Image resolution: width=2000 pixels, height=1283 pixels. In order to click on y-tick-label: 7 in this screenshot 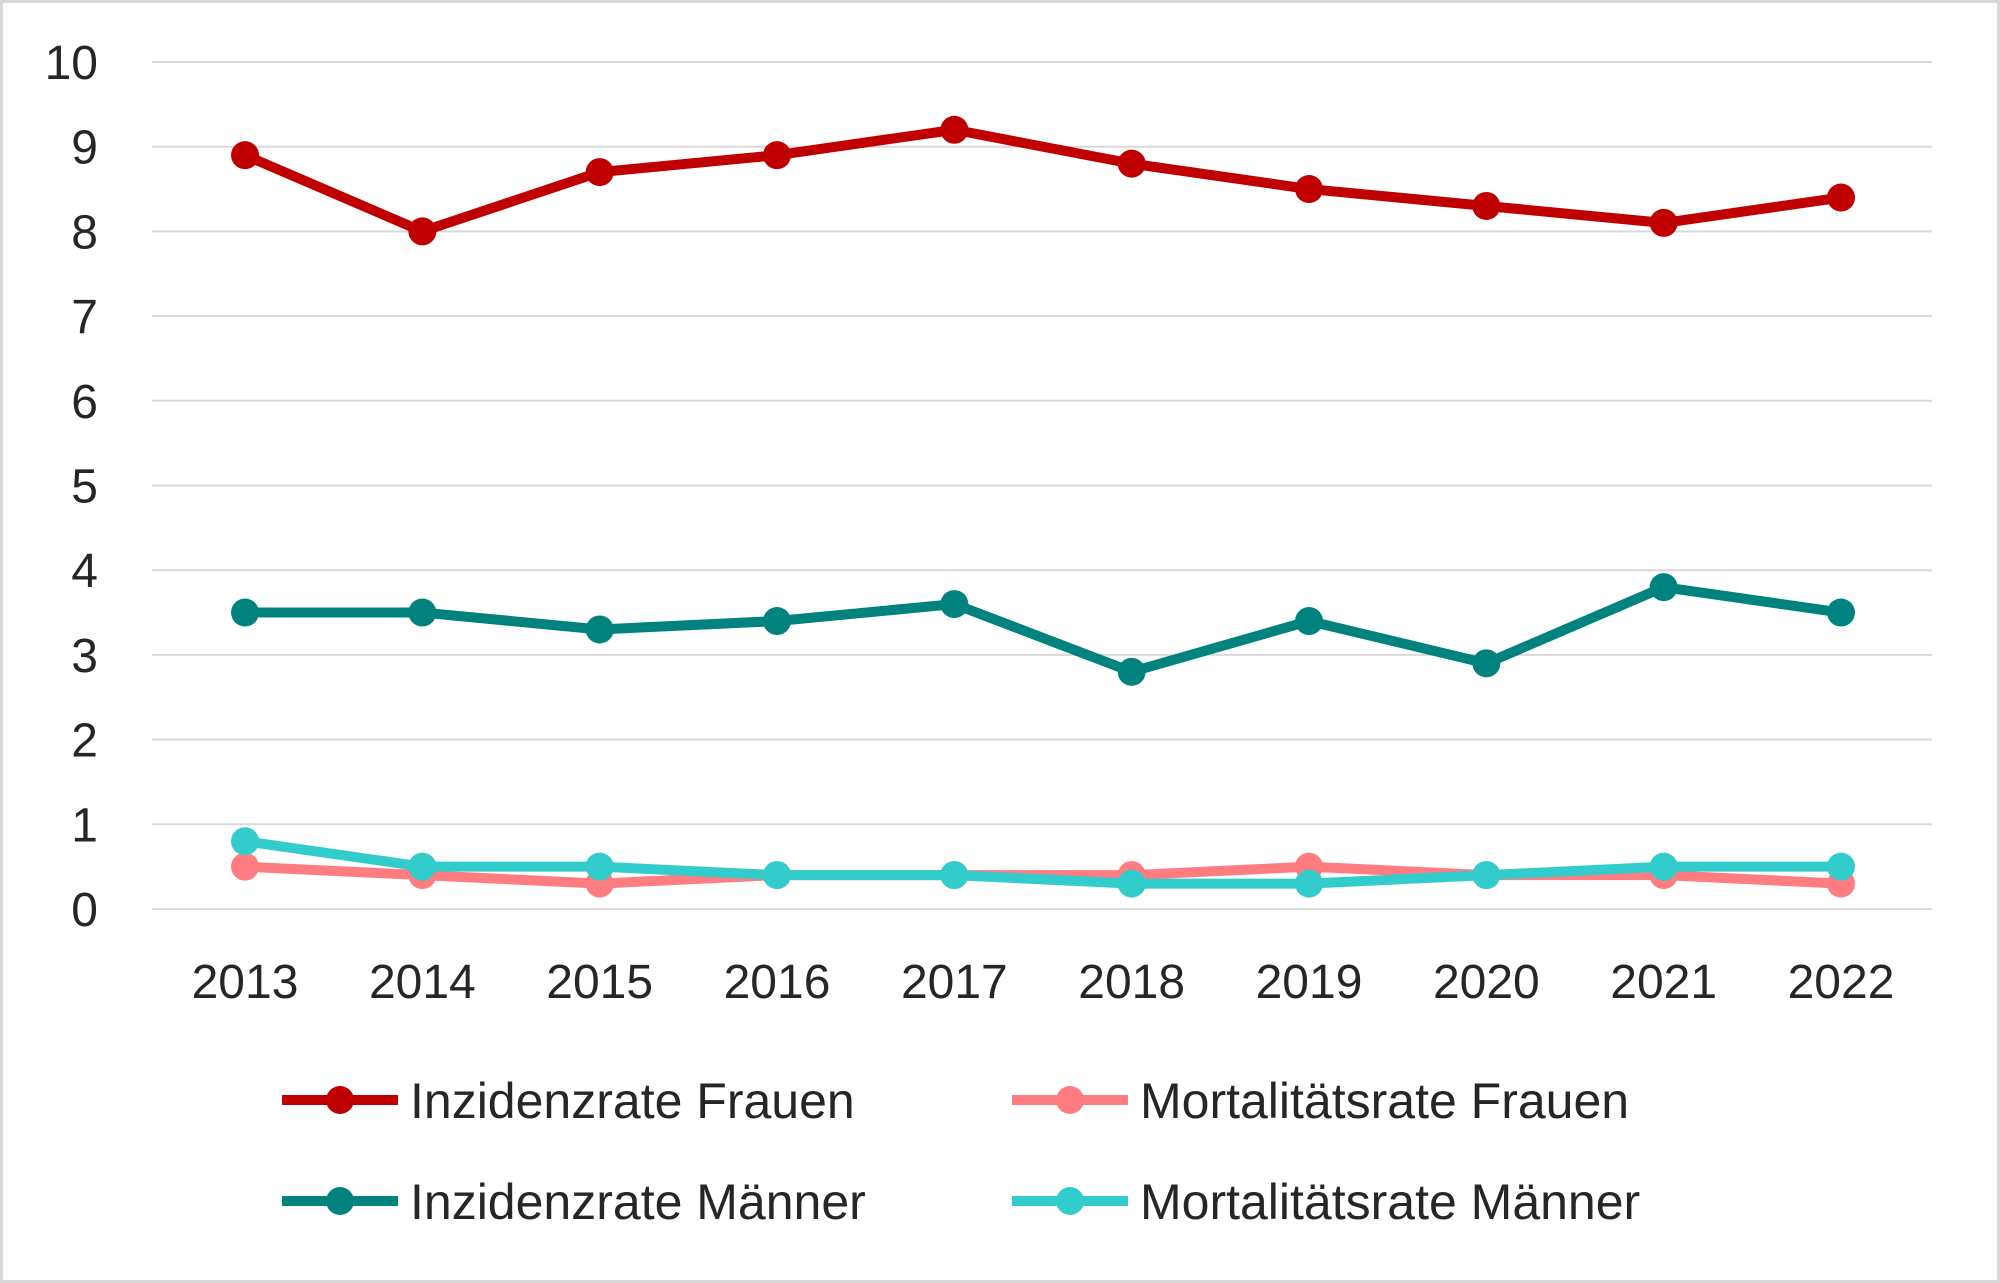, I will do `click(84, 317)`.